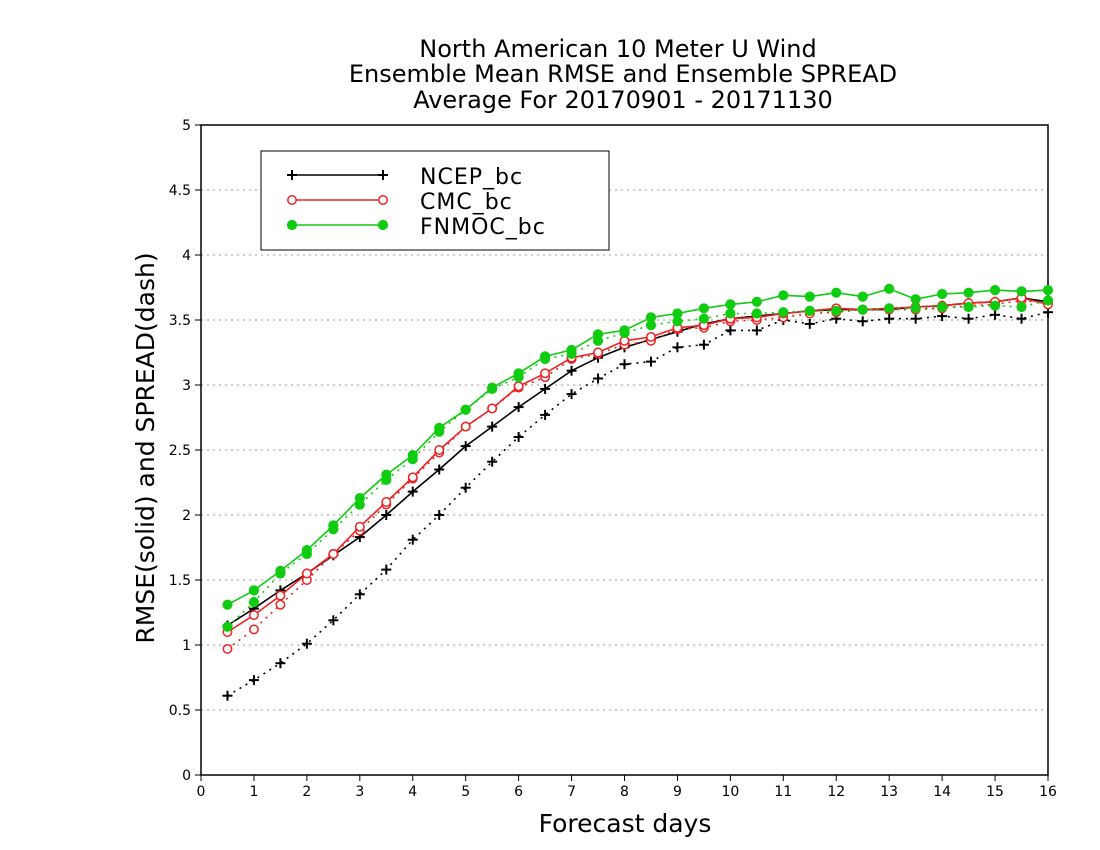  Describe the element at coordinates (337, 225) in the screenshot. I see `legend-sample-fnmoc-bc` at that location.